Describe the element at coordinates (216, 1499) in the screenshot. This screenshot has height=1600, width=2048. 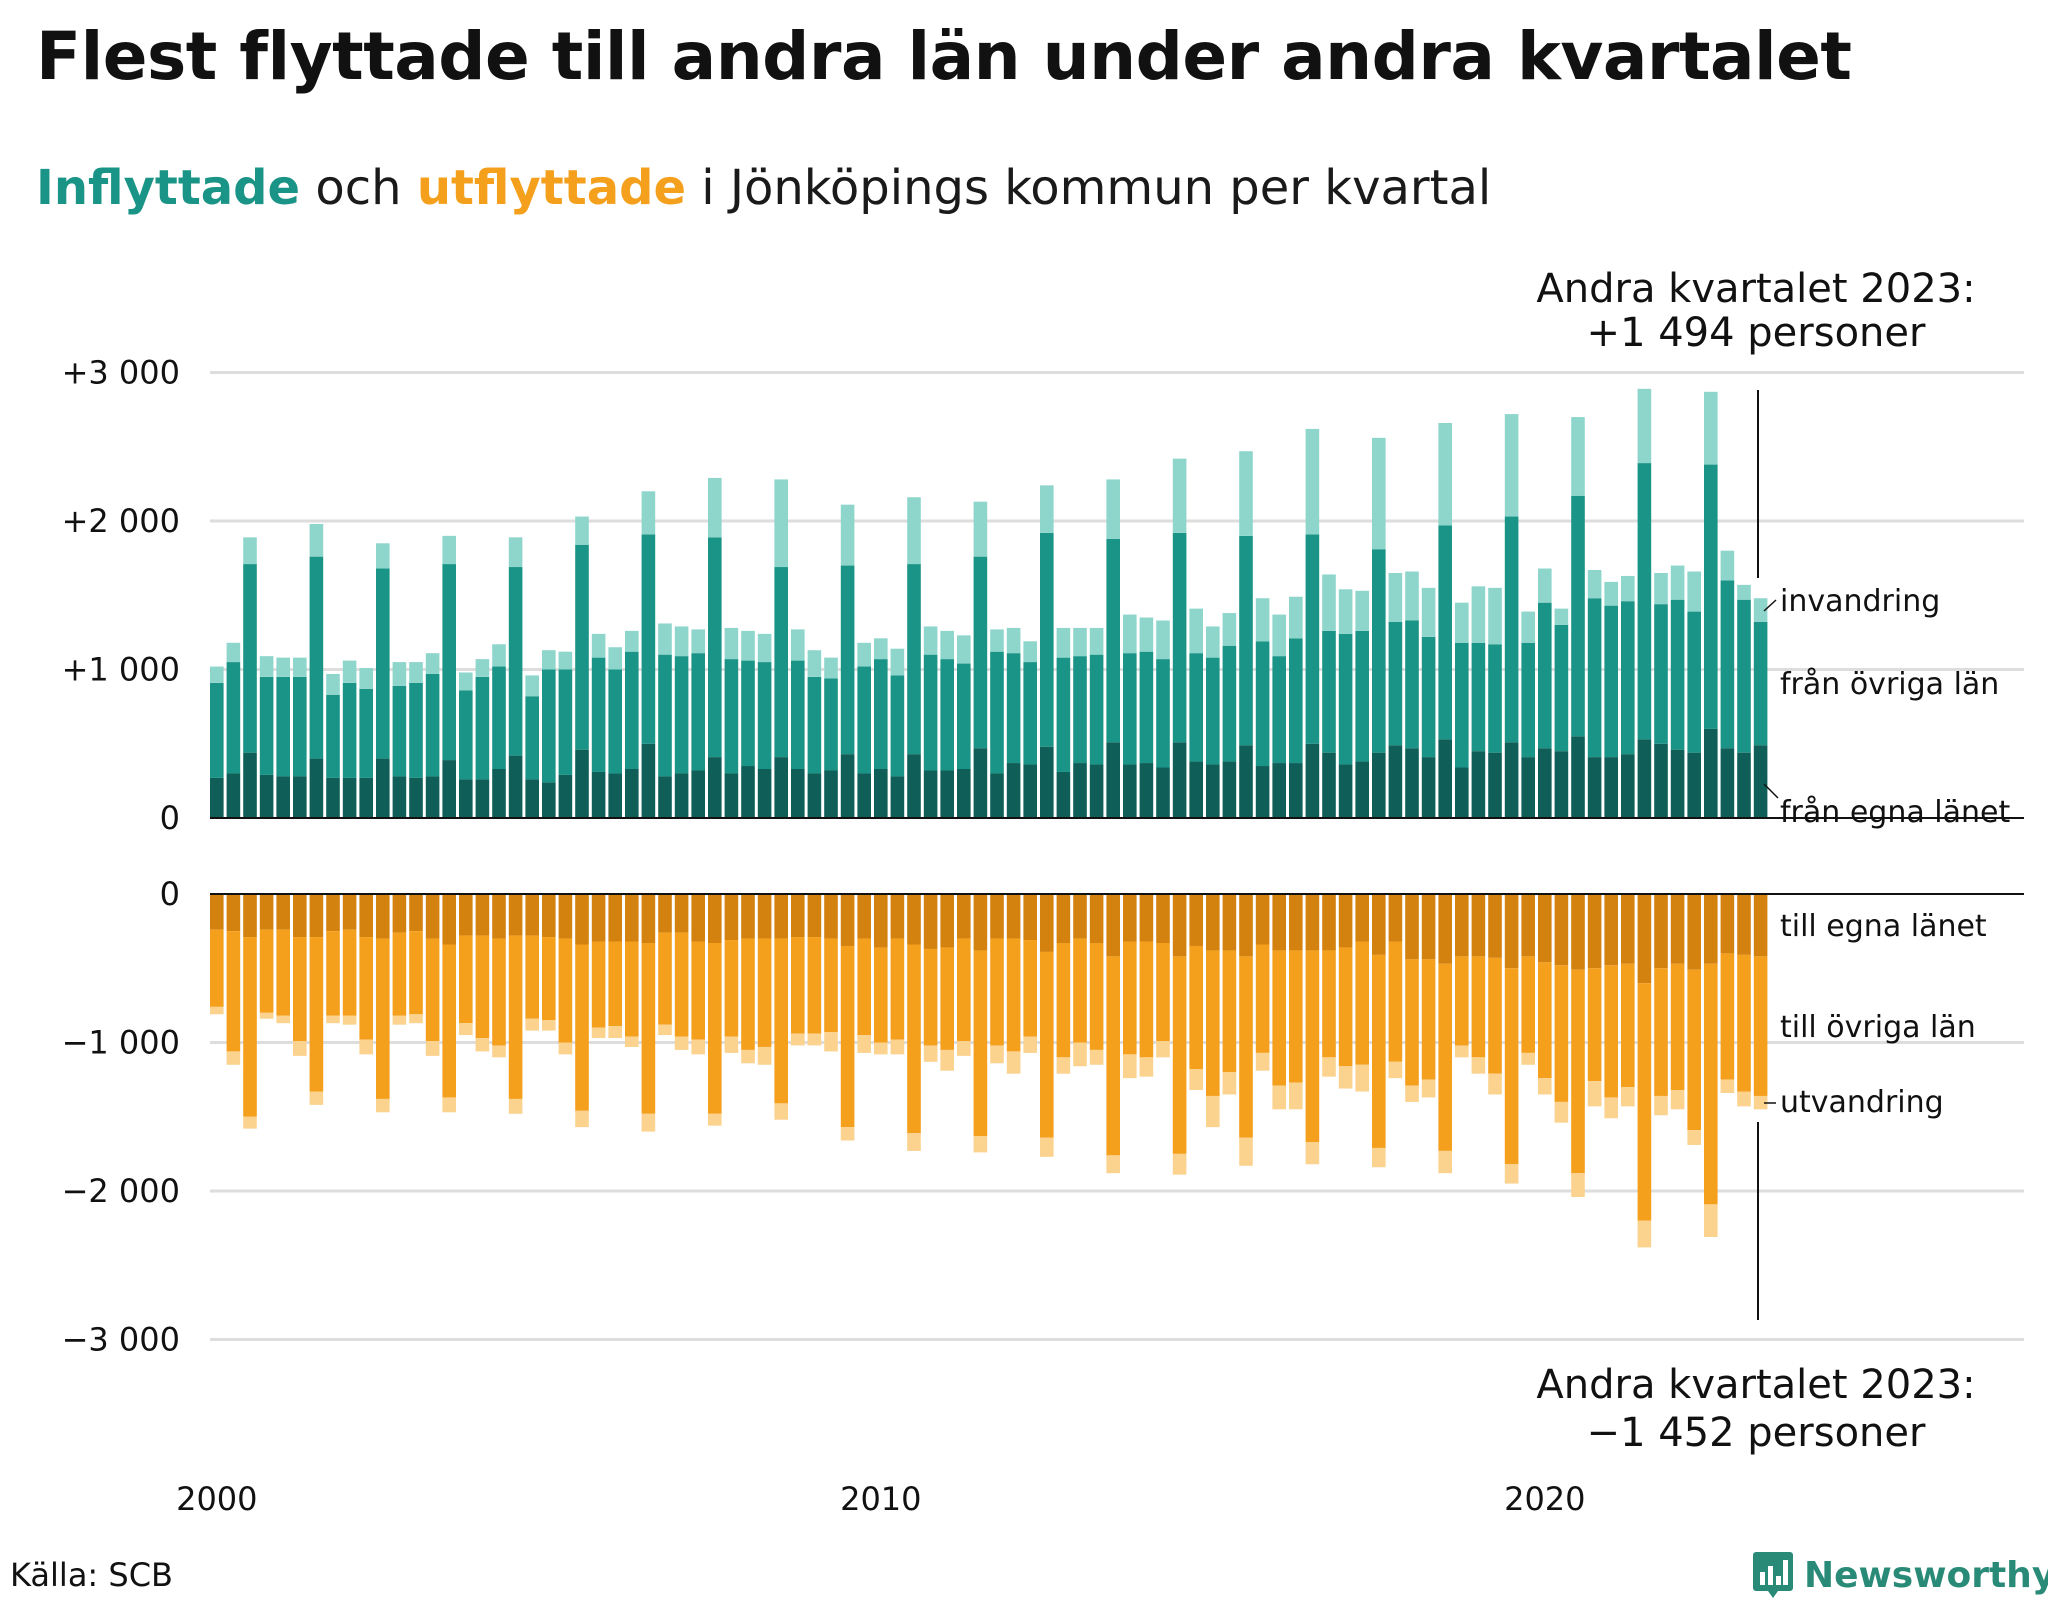
I see `x-tick-label: 2000` at that location.